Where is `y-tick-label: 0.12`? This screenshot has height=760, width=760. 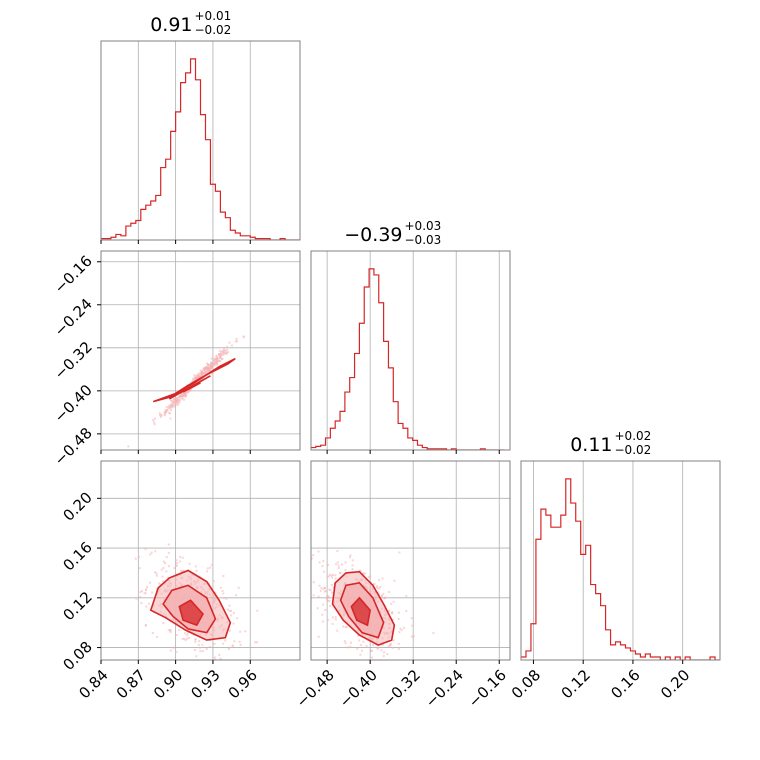
y-tick-label: 0.12 is located at coordinates (77, 606).